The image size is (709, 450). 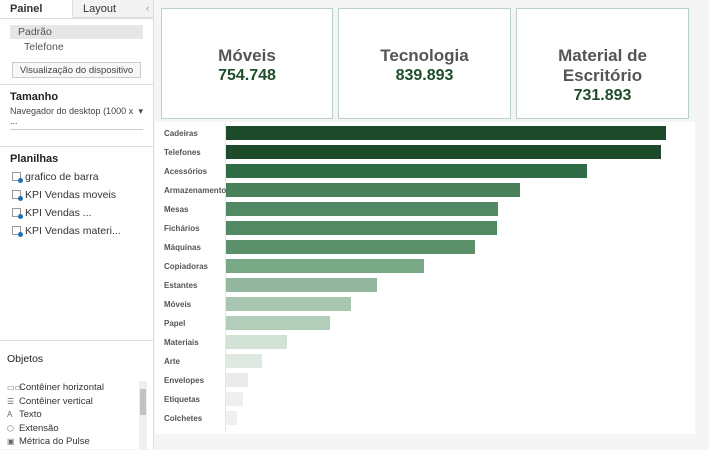 What do you see at coordinates (186, 171) in the screenshot?
I see `category-label: Acessórios` at bounding box center [186, 171].